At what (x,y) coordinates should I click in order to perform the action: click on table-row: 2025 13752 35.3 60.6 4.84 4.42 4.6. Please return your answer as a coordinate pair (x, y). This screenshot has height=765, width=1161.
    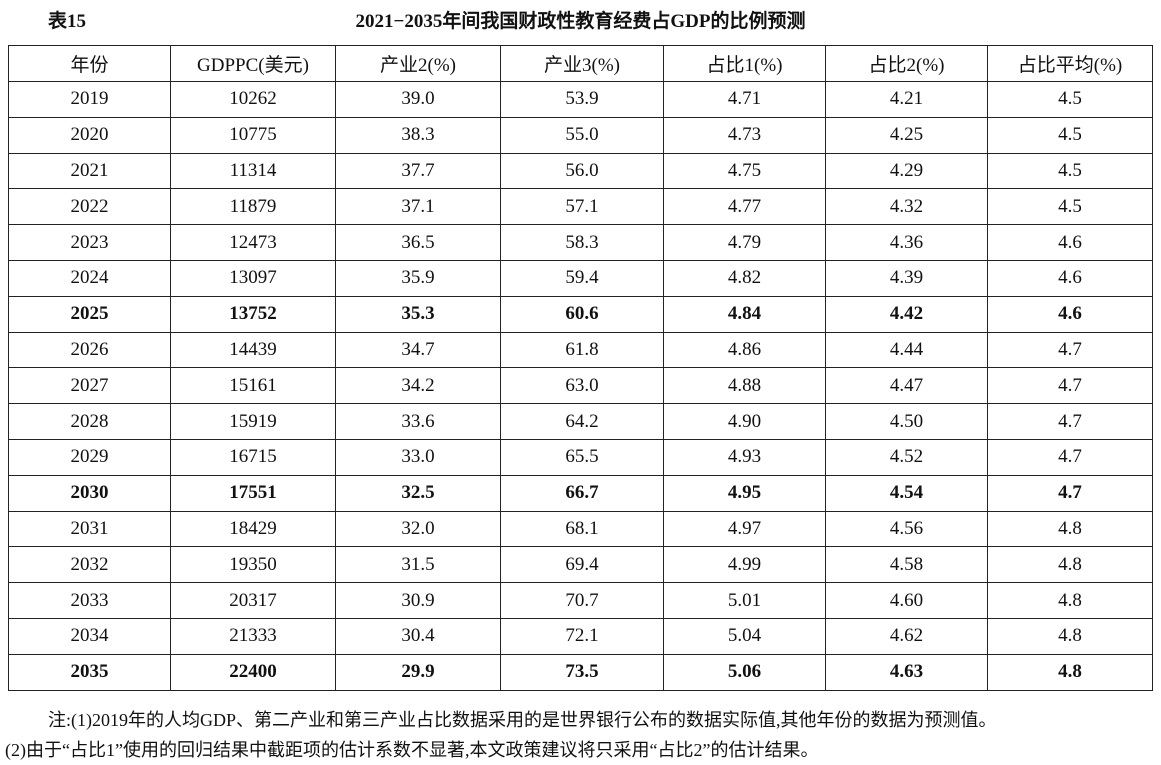
    Looking at the image, I should click on (580, 314).